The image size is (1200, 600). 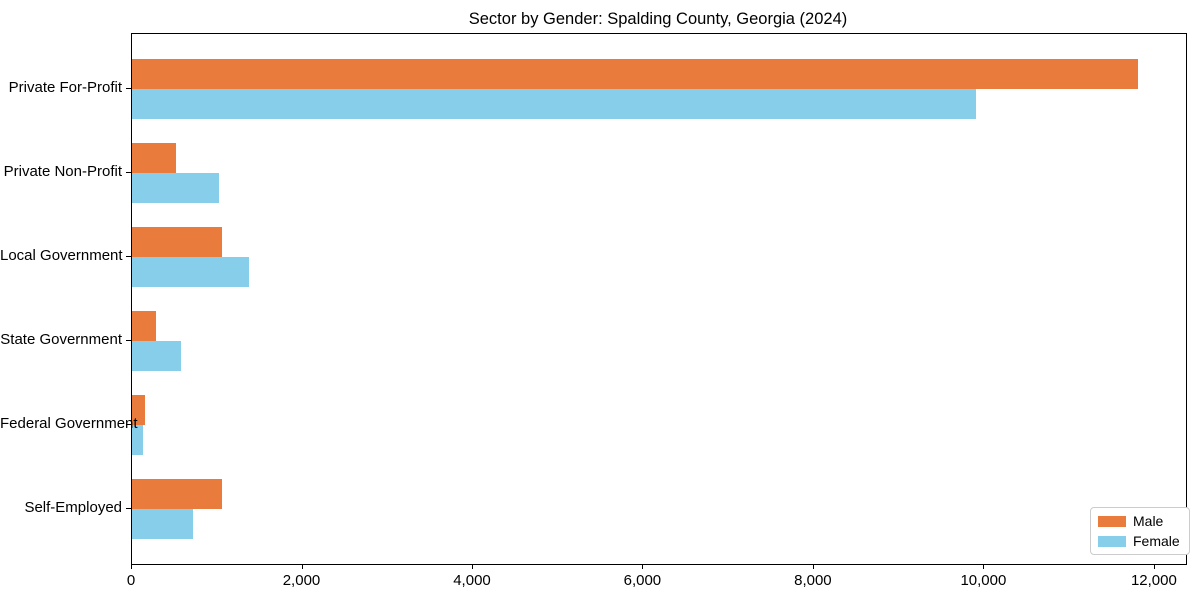 What do you see at coordinates (62, 171) in the screenshot?
I see `y-tick-label-private-non-profit: Private Non-Profit` at bounding box center [62, 171].